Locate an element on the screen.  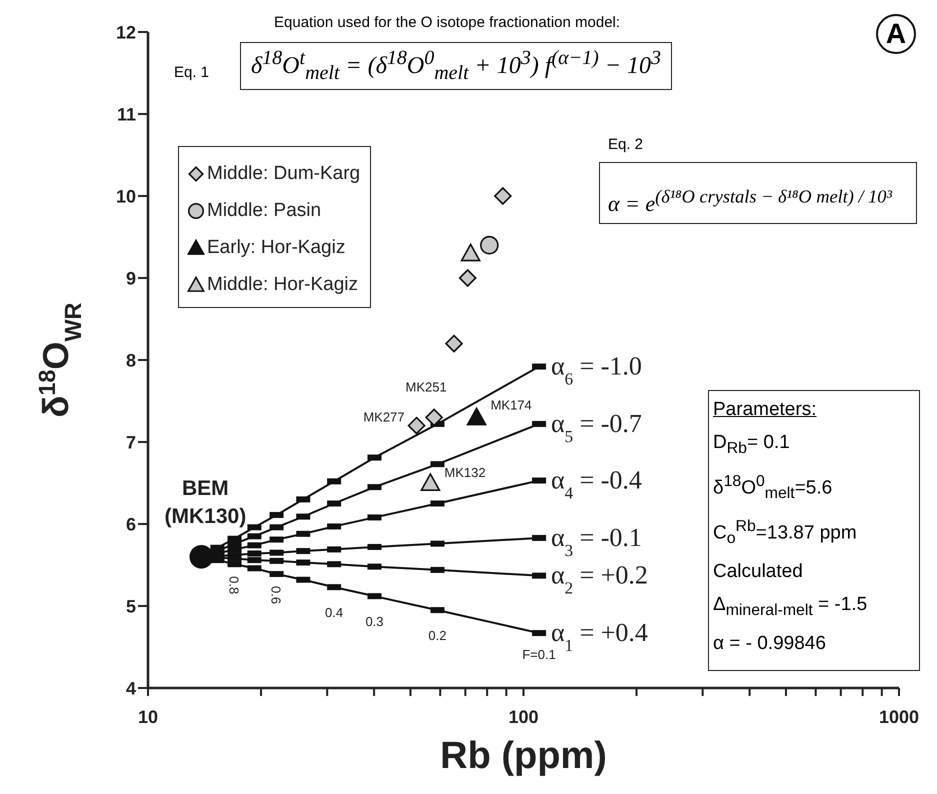
annotation: MK277 is located at coordinates (384, 417).